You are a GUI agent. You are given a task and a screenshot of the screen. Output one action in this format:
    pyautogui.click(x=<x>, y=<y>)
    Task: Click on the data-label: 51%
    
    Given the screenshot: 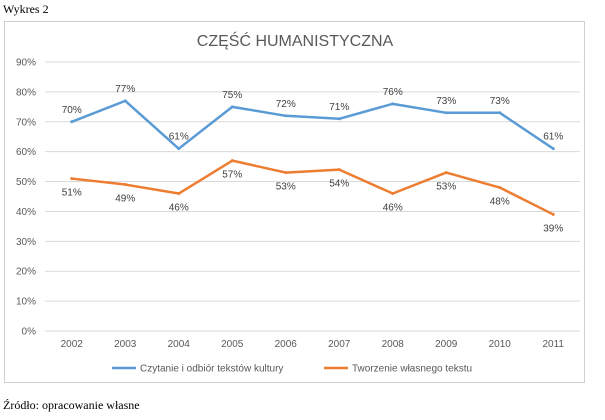 What is the action you would take?
    pyautogui.click(x=72, y=193)
    